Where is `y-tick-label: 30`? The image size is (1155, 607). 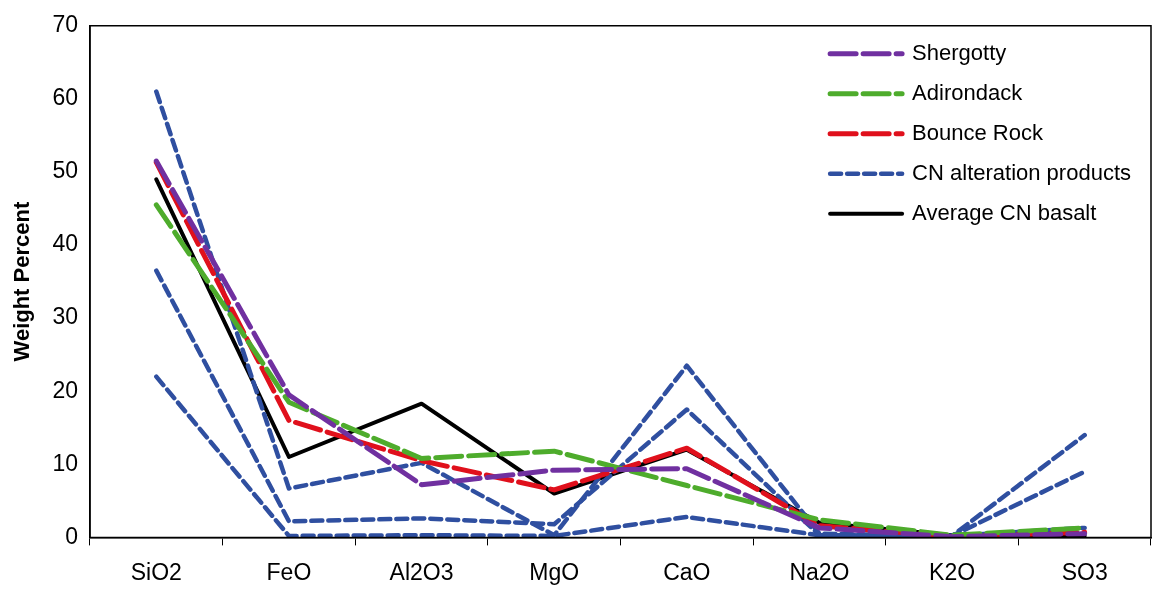 y-tick-label: 30 is located at coordinates (65, 316).